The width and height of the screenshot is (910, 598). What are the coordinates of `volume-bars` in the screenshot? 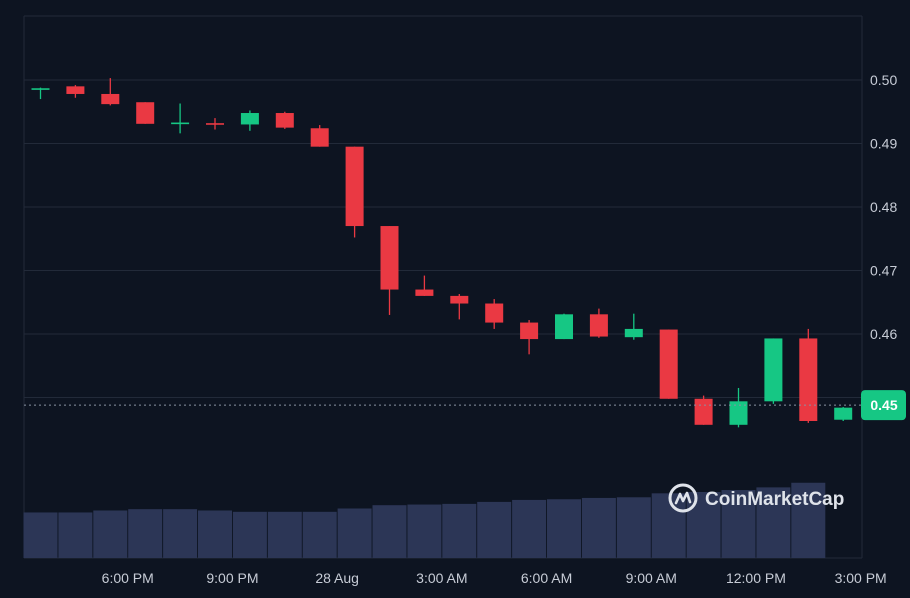 It's located at (424, 520).